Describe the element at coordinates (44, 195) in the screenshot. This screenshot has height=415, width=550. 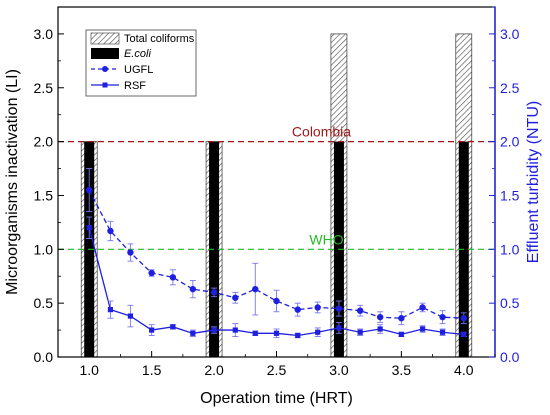
I see `left-y-tick-label: 1.5` at that location.